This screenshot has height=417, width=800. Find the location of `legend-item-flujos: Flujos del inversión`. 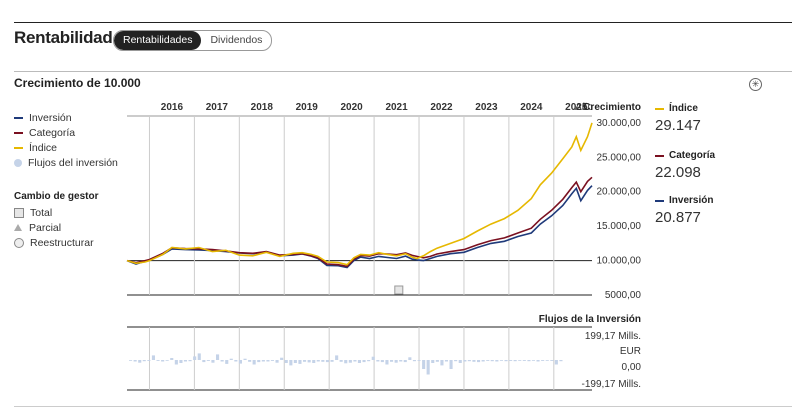

legend-item-flujos: Flujos del inversión is located at coordinates (66, 162).